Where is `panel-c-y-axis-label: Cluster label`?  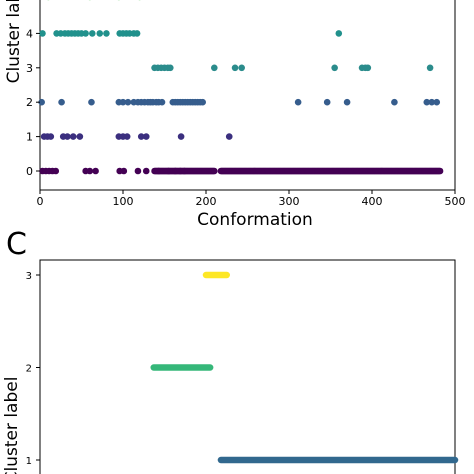
panel-c-y-axis-label: Cluster label is located at coordinates (12, 425).